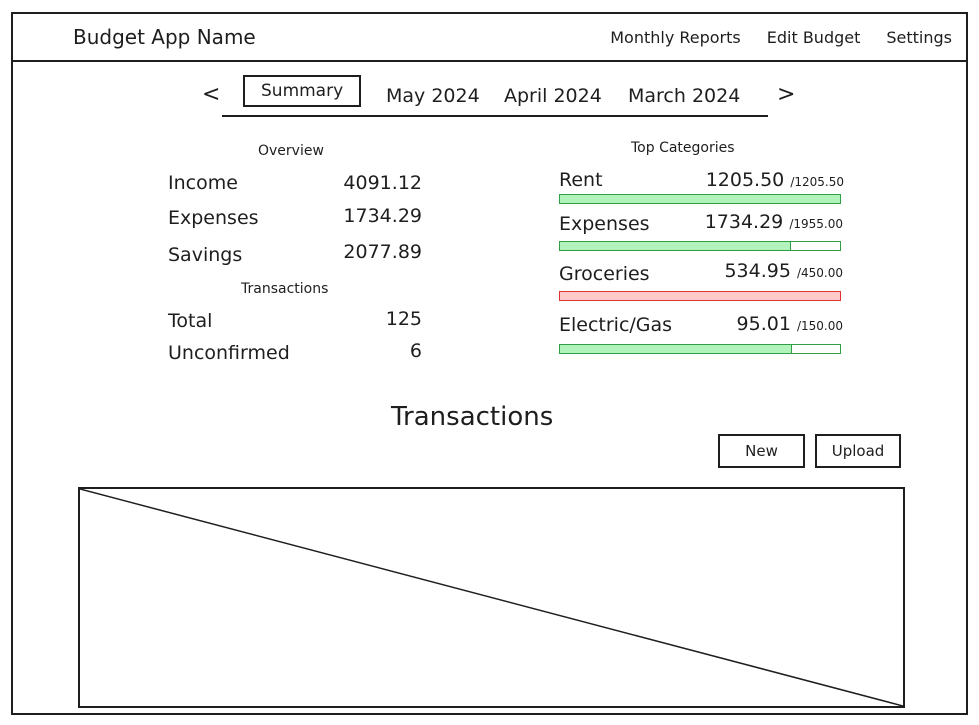  I want to click on top-categories-title: Top Categories, so click(683, 148).